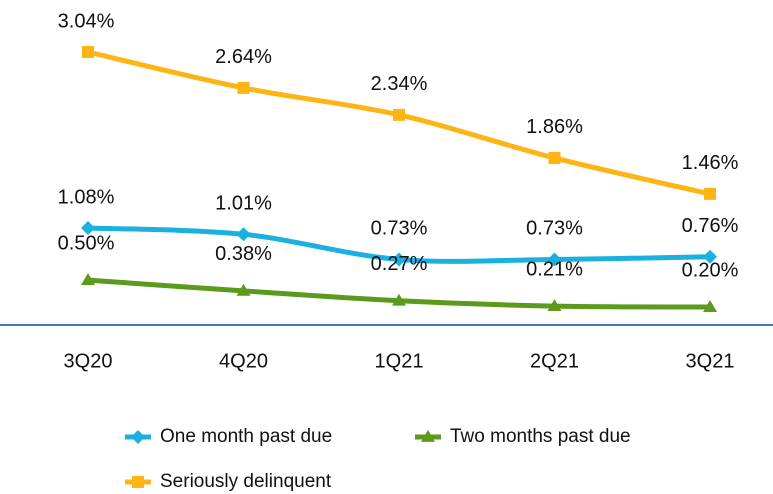 This screenshot has width=773, height=494. What do you see at coordinates (710, 226) in the screenshot?
I see `data-label: 0.76%` at bounding box center [710, 226].